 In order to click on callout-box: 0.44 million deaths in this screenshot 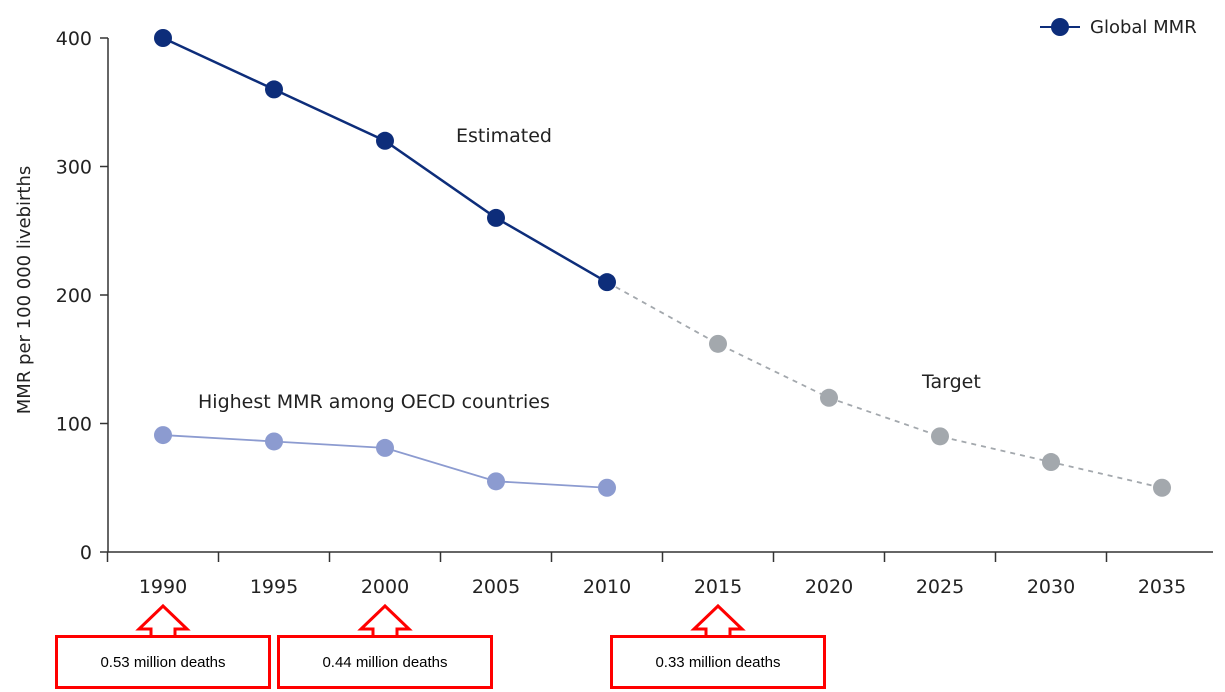, I will do `click(385, 662)`.